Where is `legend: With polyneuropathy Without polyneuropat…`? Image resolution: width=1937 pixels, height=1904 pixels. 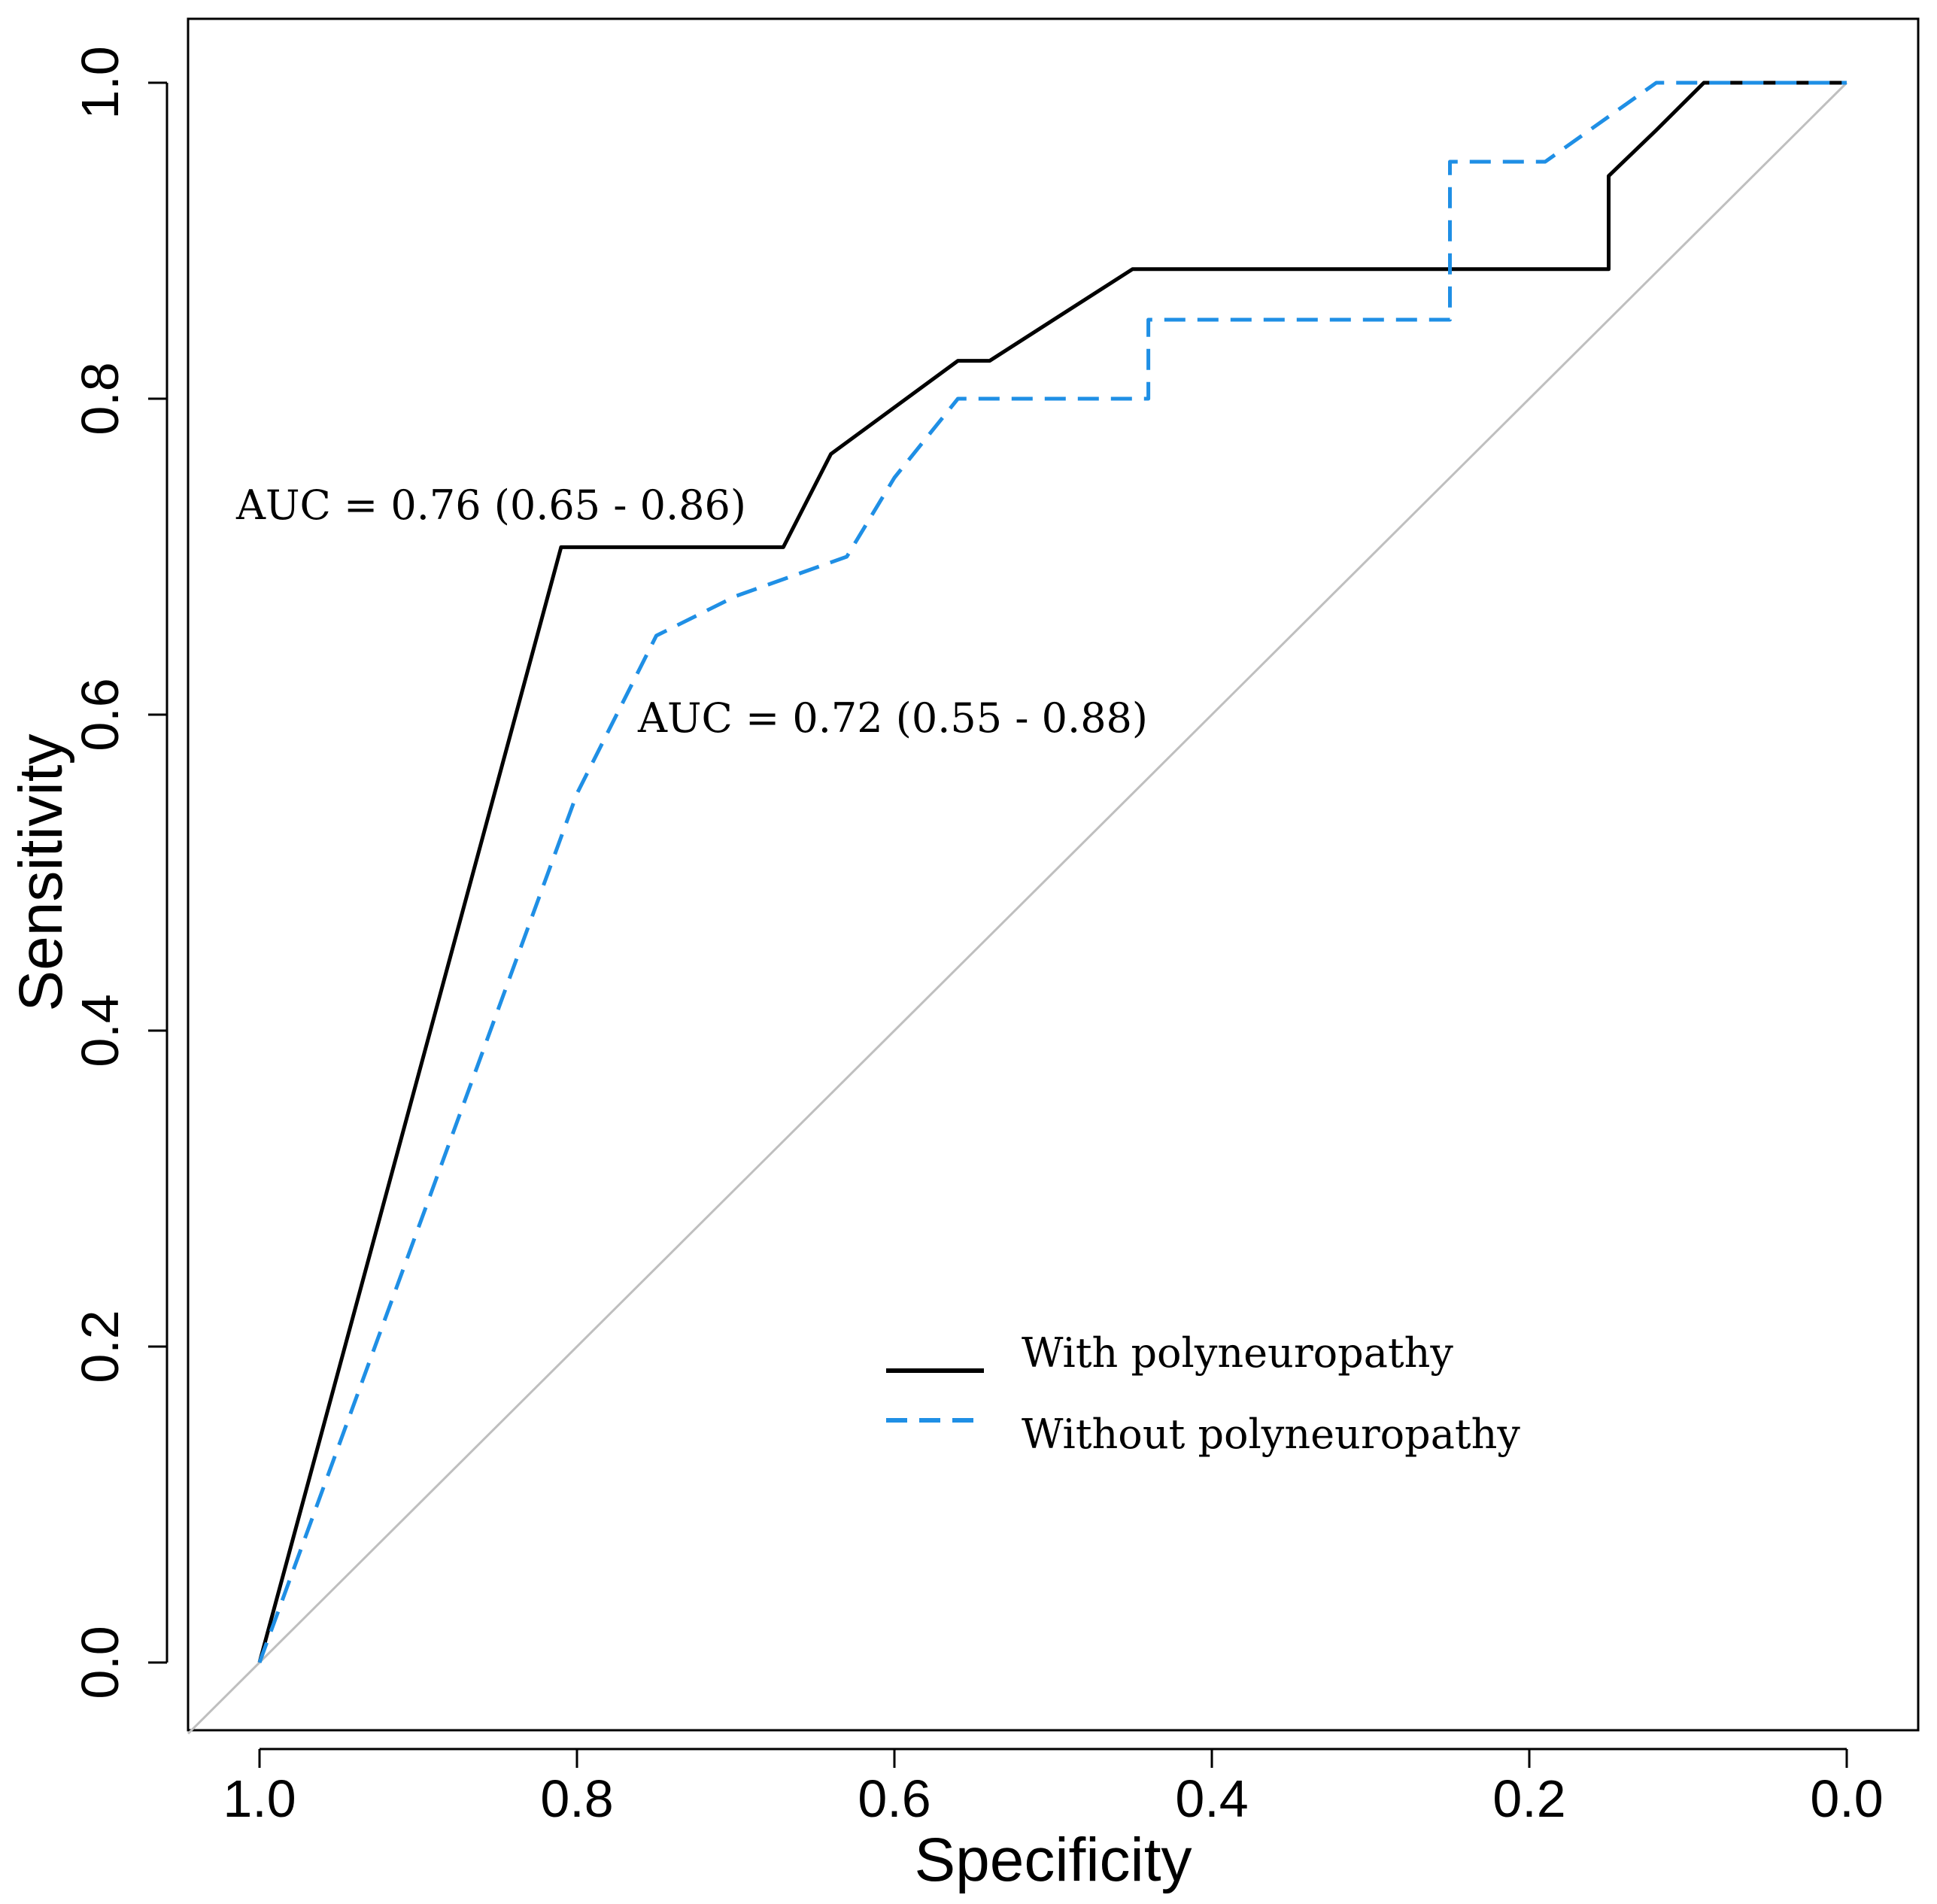 legend: With polyneuropathy Without polyneuropat… is located at coordinates (1203, 1393).